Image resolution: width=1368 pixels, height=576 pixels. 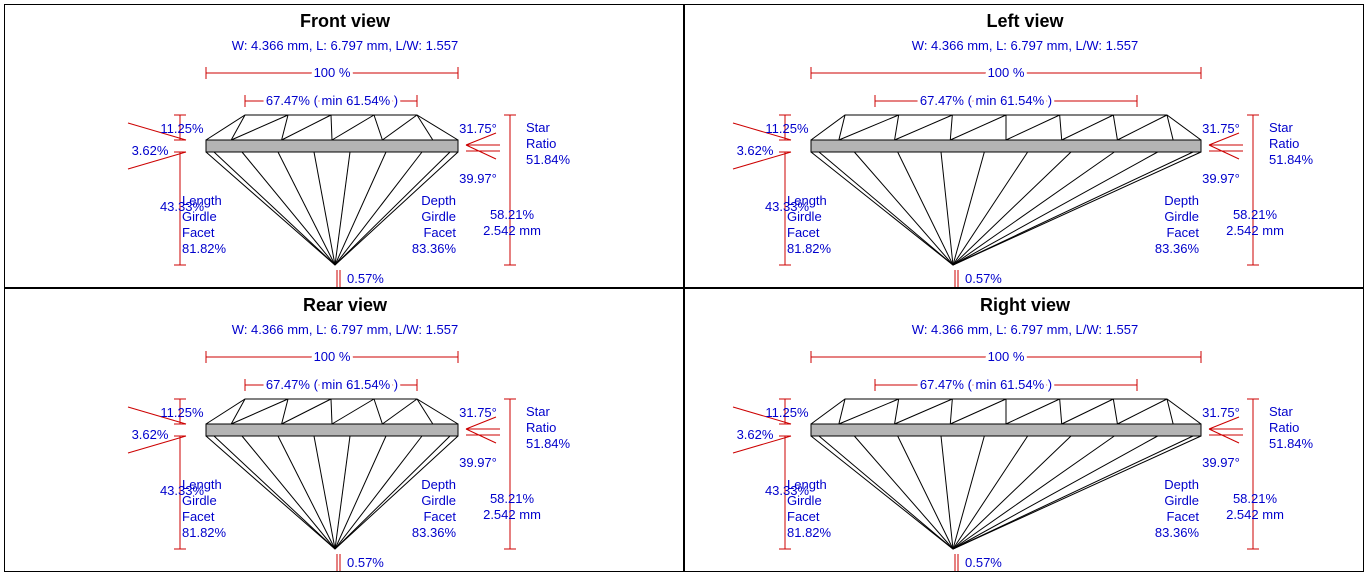 I want to click on pavilion-depth-label: 43.33%, so click(x=787, y=490).